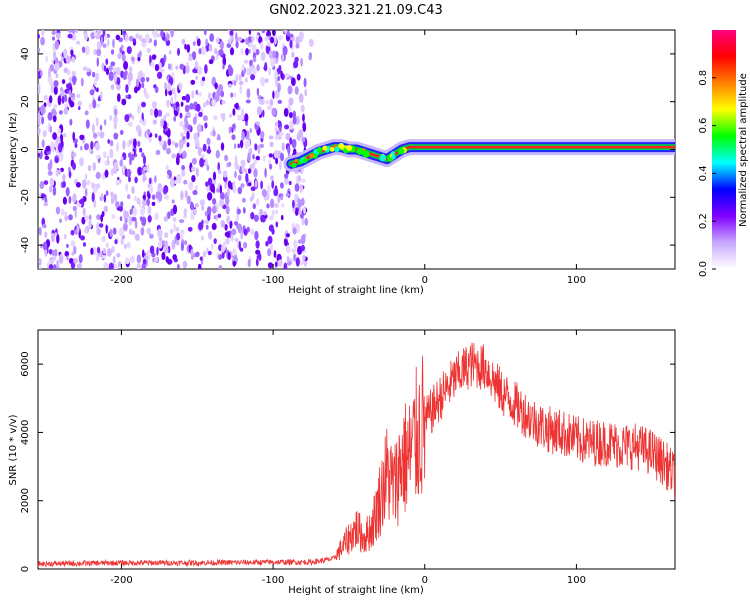 The image size is (750, 600). Describe the element at coordinates (356, 590) in the screenshot. I see `x-axis-label: Height of straight line (km)` at that location.